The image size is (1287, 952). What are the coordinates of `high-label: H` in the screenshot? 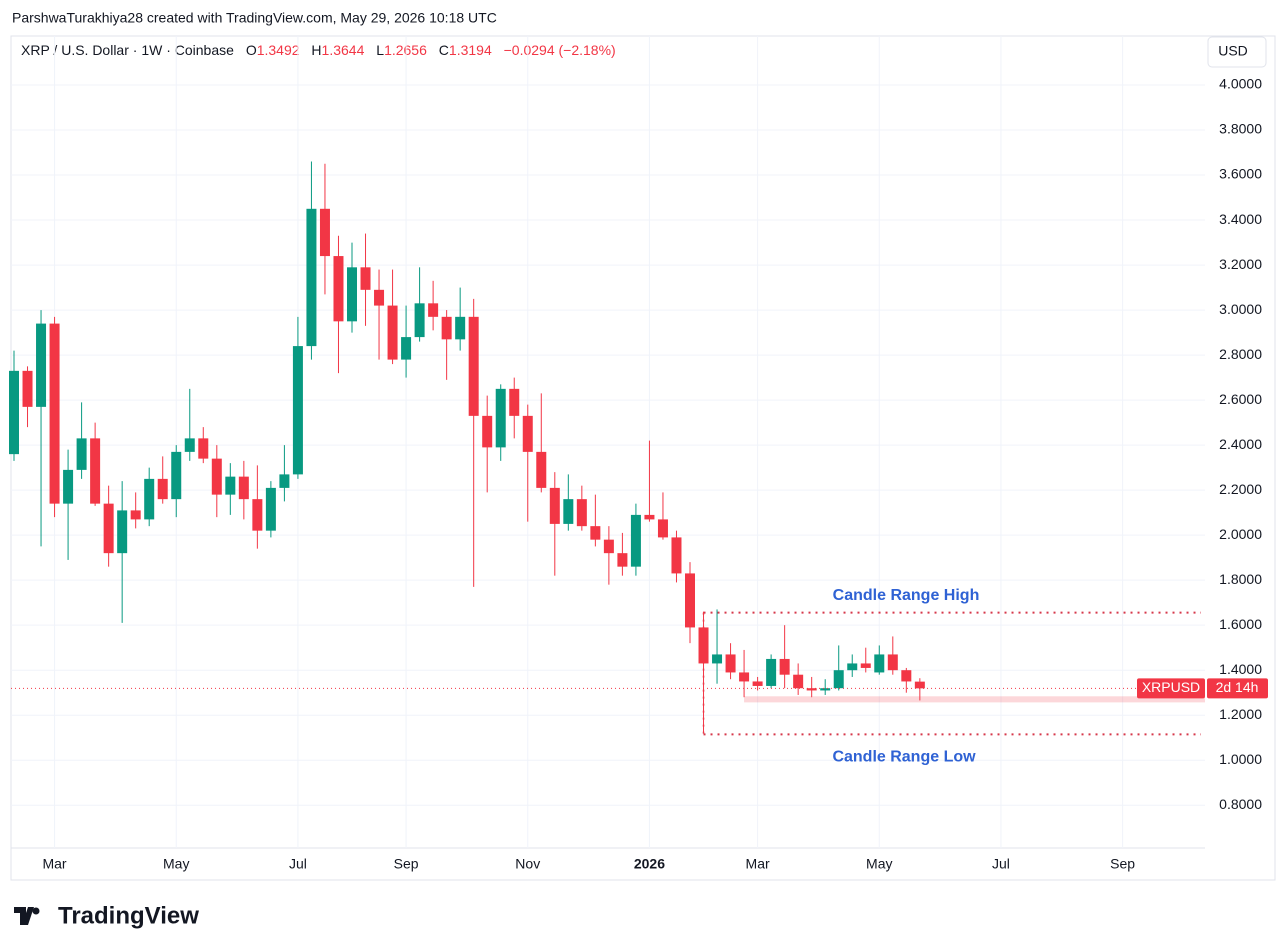 It's located at (316, 50).